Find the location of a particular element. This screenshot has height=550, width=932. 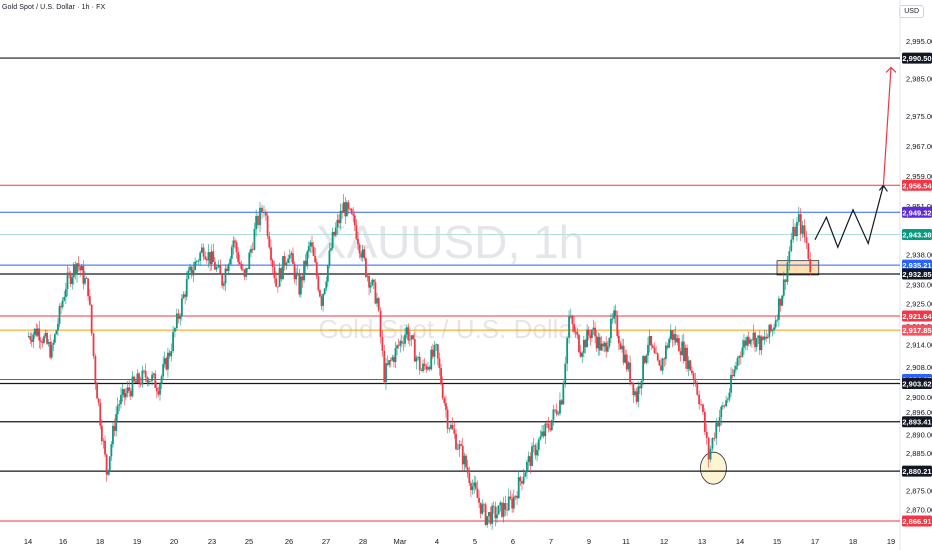

y-tick-label: 2,967.00 is located at coordinates (919, 146).